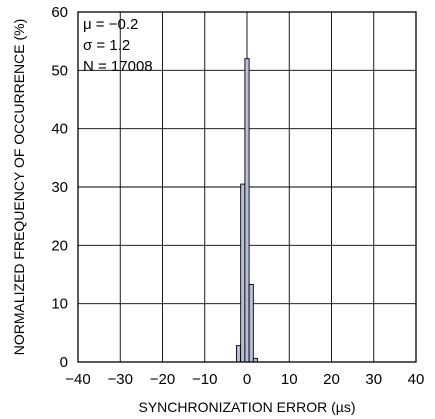 This screenshot has width=435, height=419. Describe the element at coordinates (64, 362) in the screenshot. I see `y-tick-label: 0` at that location.